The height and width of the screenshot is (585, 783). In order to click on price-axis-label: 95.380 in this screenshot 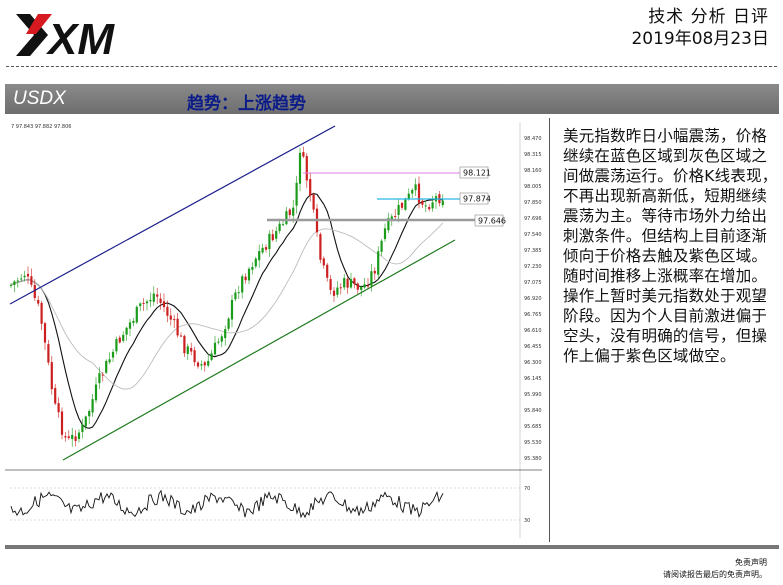, I will do `click(533, 459)`.